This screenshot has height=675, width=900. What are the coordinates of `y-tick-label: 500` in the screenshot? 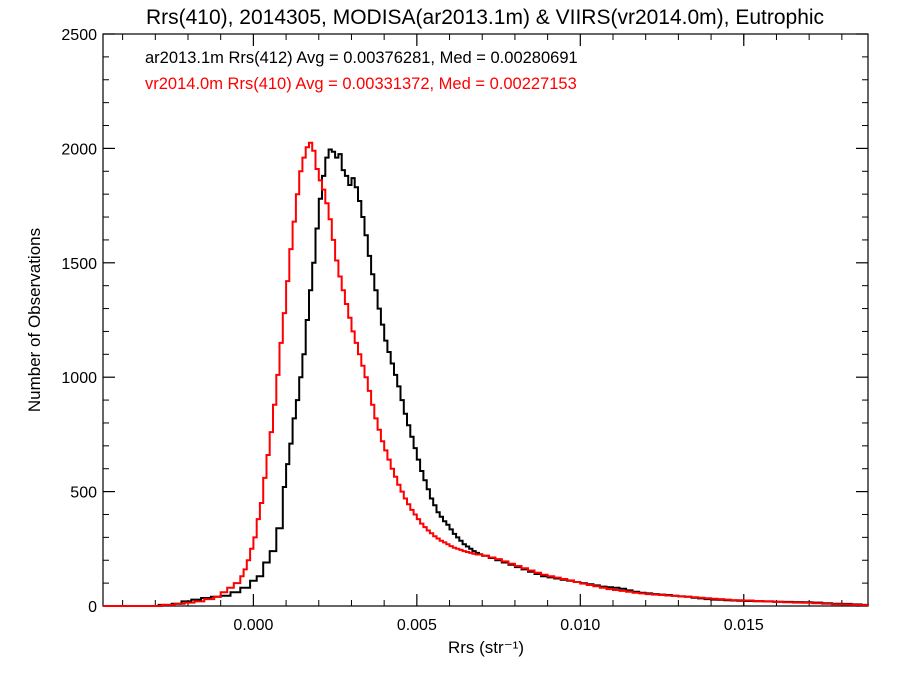 It's located at (83, 493).